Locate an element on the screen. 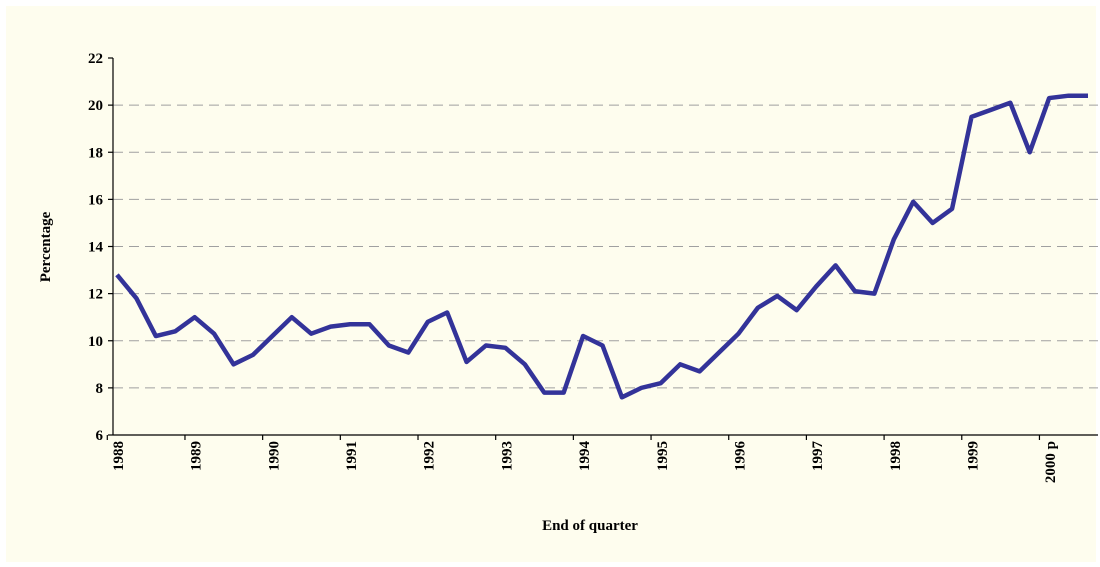  x-axis-label: End of quarter is located at coordinates (590, 526).